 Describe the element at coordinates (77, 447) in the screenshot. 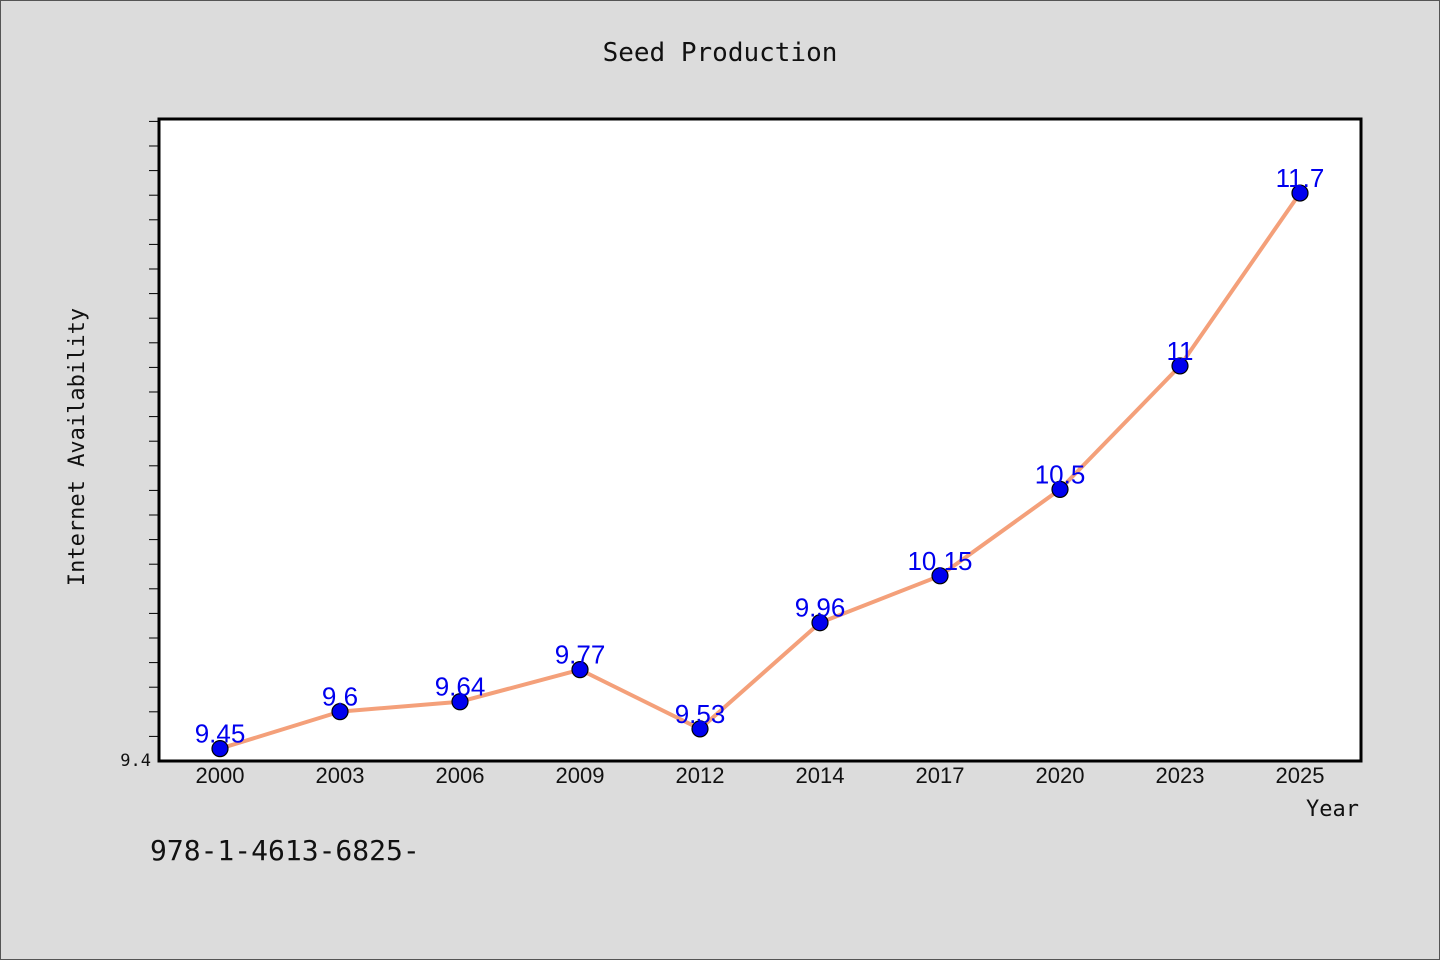

I see `y-axis-title: Internet Availability` at that location.